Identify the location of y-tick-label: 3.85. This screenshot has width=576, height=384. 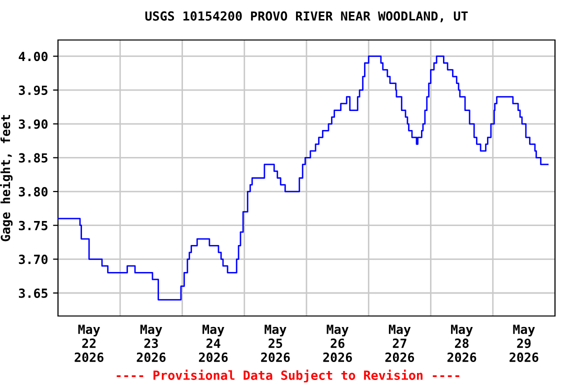
(33, 158).